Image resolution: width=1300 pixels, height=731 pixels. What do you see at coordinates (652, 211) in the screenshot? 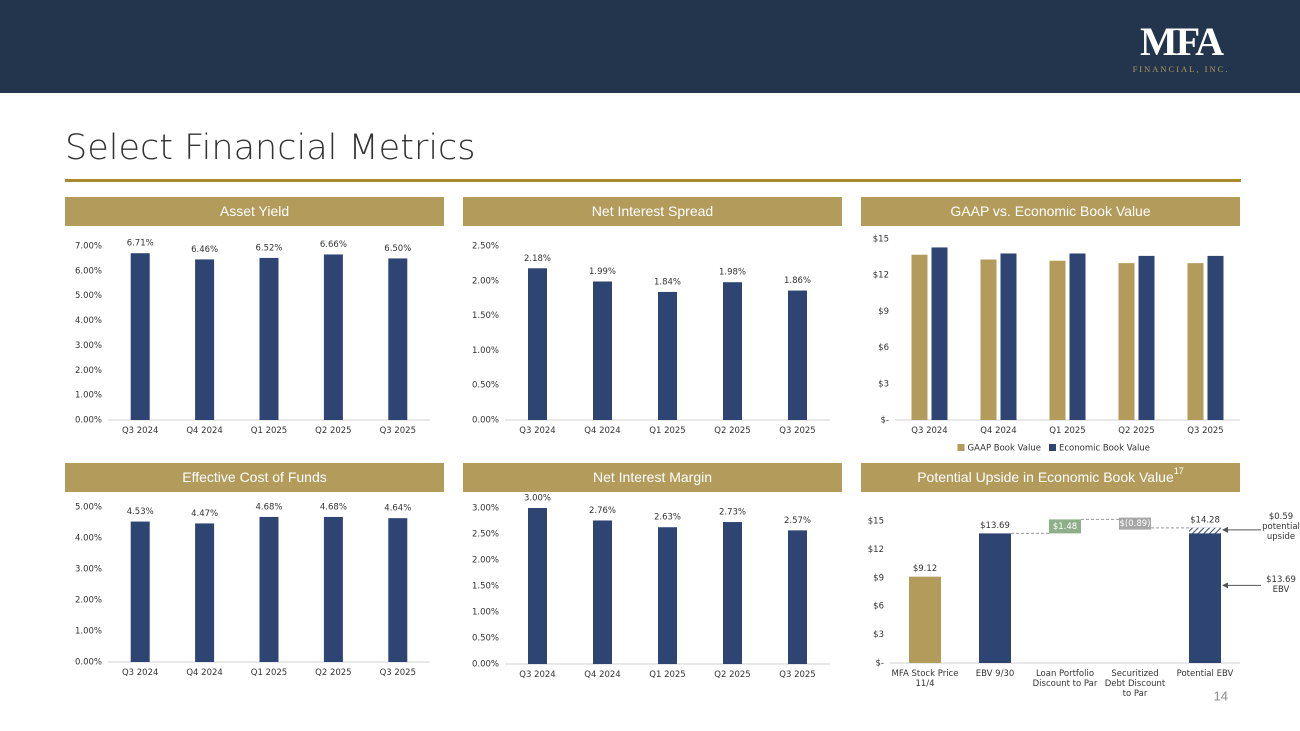
I see `panel-title-text: Net Interest Spread` at bounding box center [652, 211].